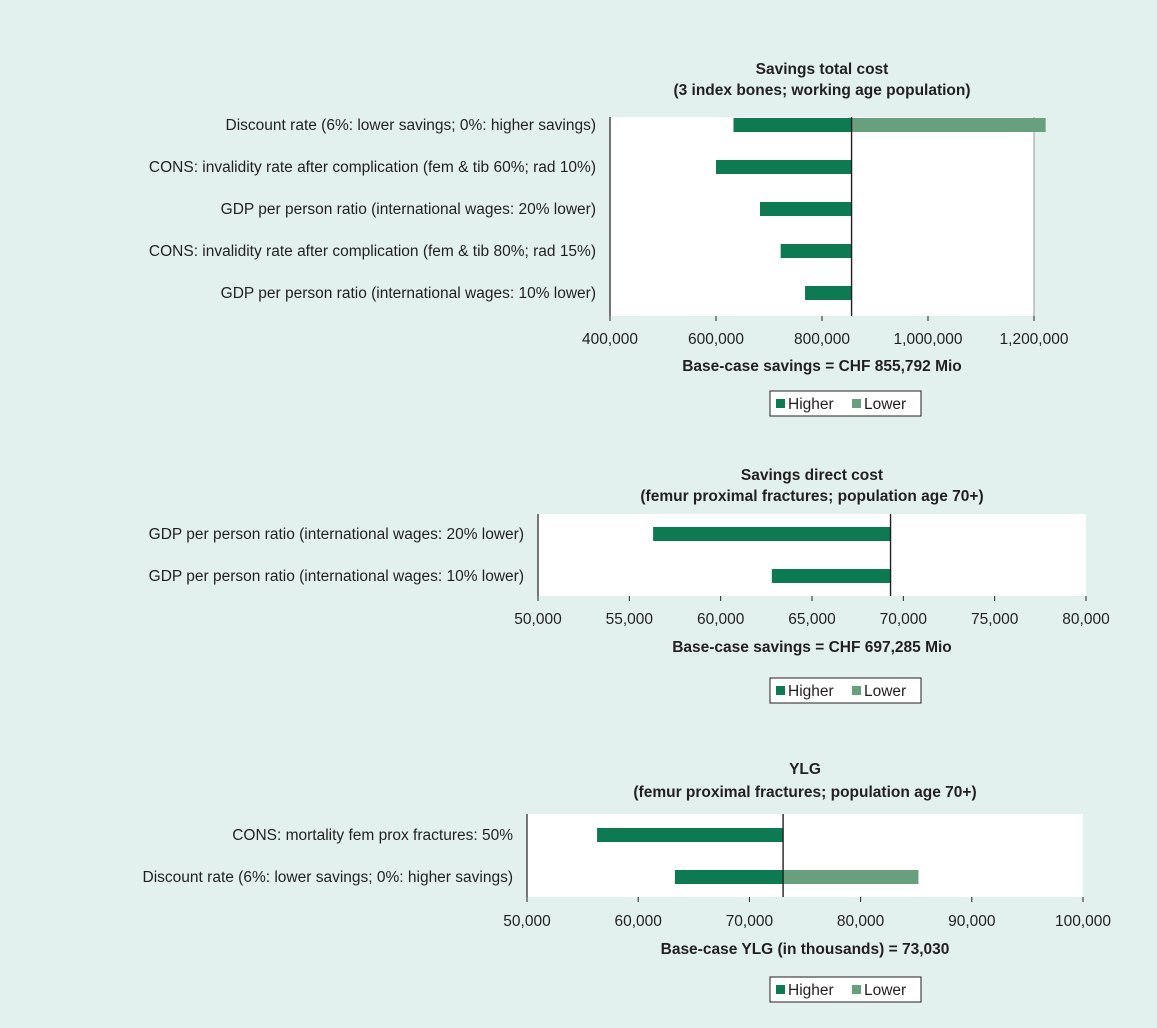  I want to click on x-tick-label: 100,000, so click(1083, 921).